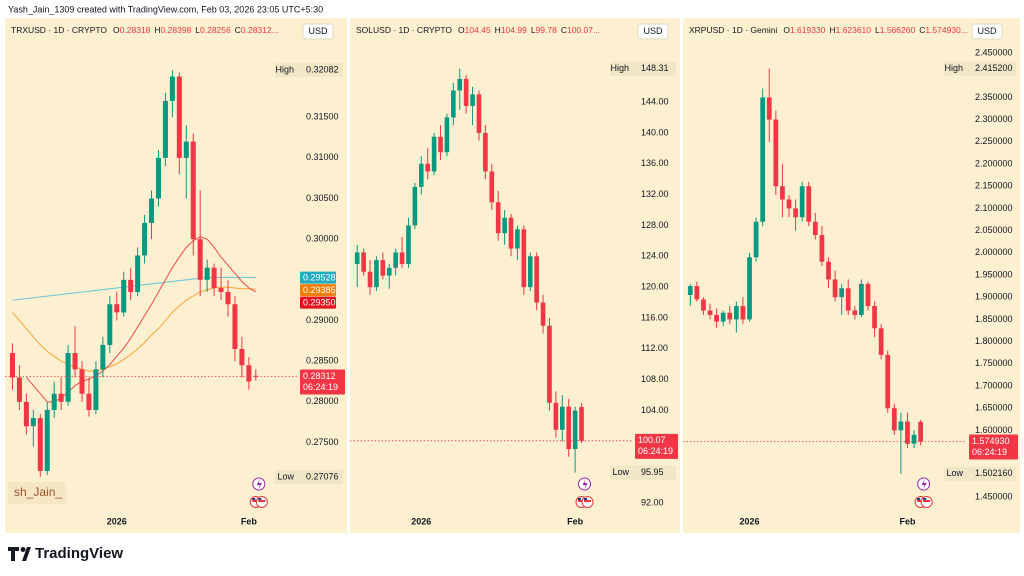  What do you see at coordinates (994, 141) in the screenshot?
I see `y-tick-label: 2.250000` at bounding box center [994, 141].